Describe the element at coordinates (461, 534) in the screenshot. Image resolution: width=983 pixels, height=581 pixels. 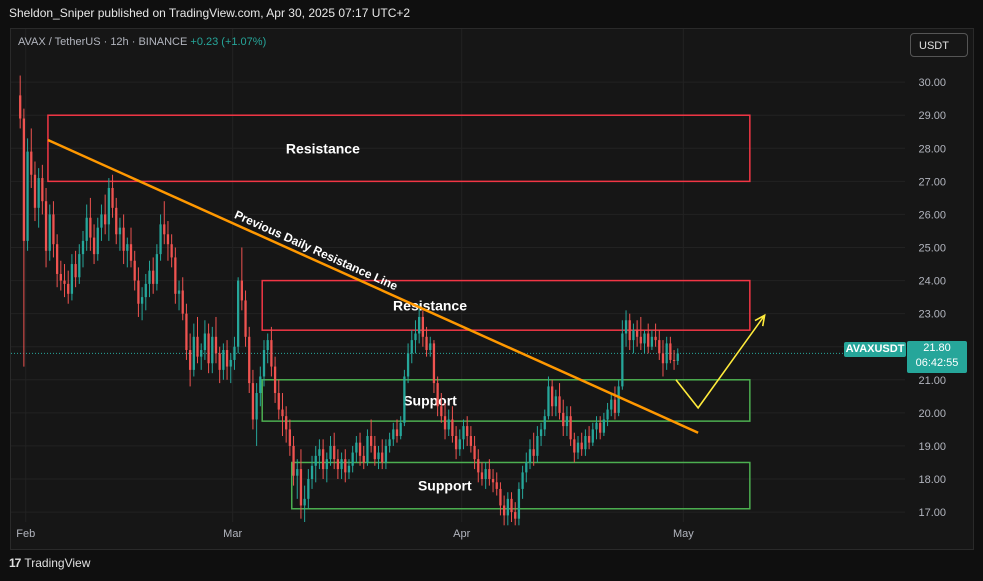
I see `x-tick-label: Apr` at that location.